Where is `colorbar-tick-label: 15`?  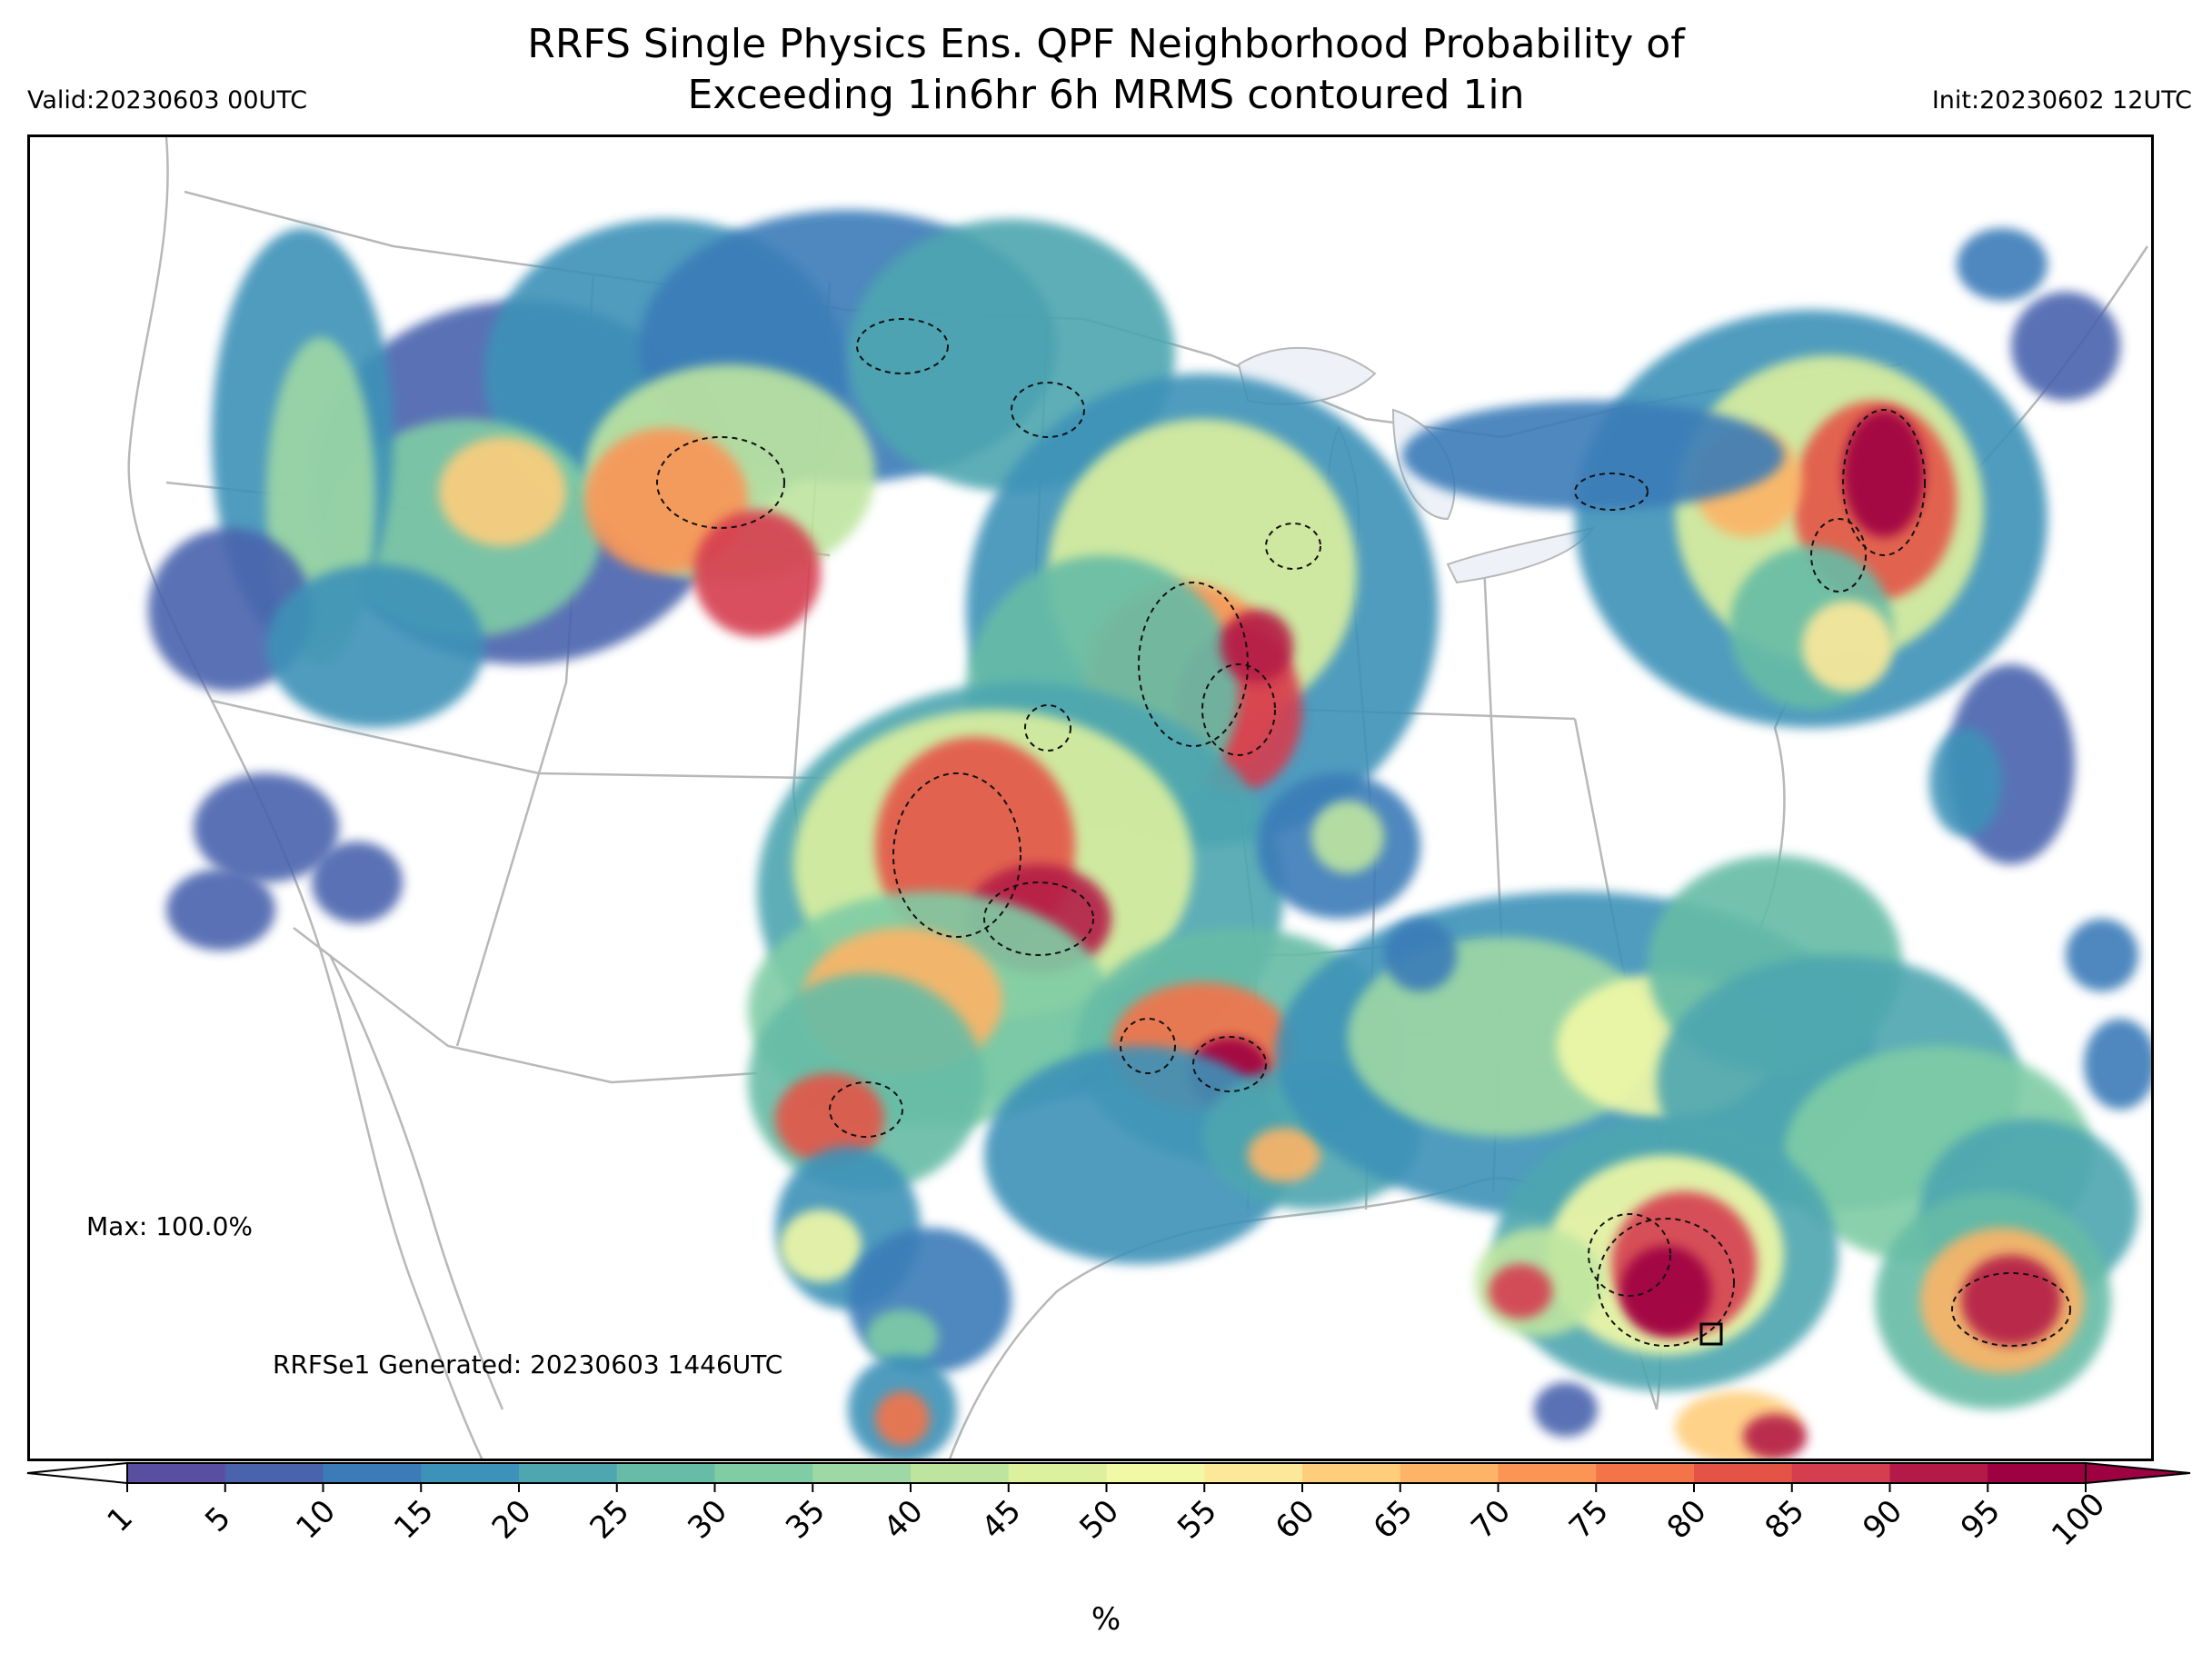 colorbar-tick-label: 15 is located at coordinates (414, 1520).